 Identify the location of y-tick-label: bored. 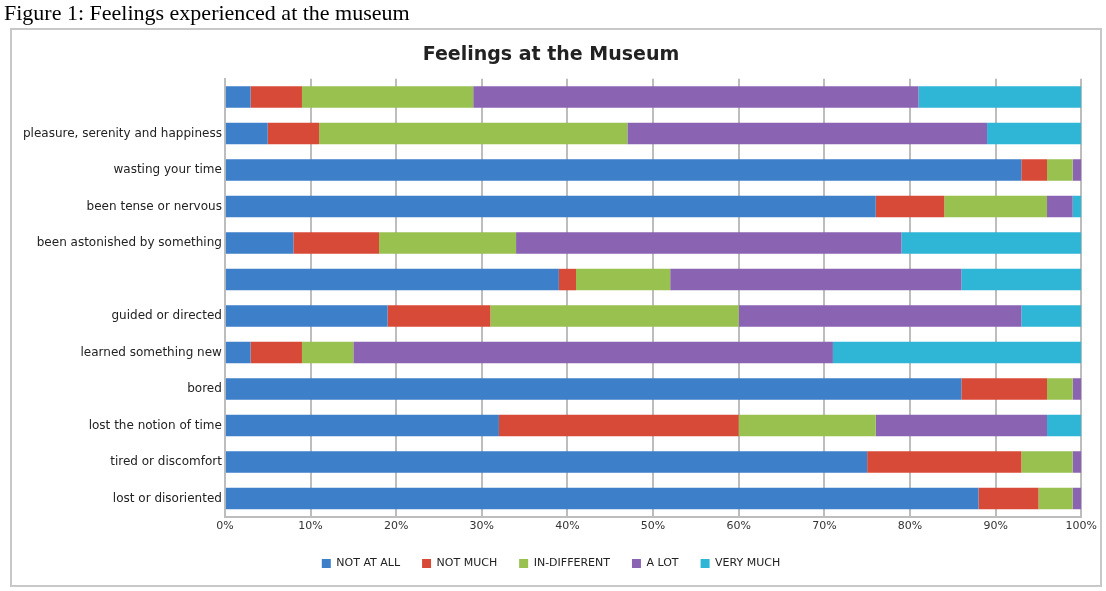
(204, 388).